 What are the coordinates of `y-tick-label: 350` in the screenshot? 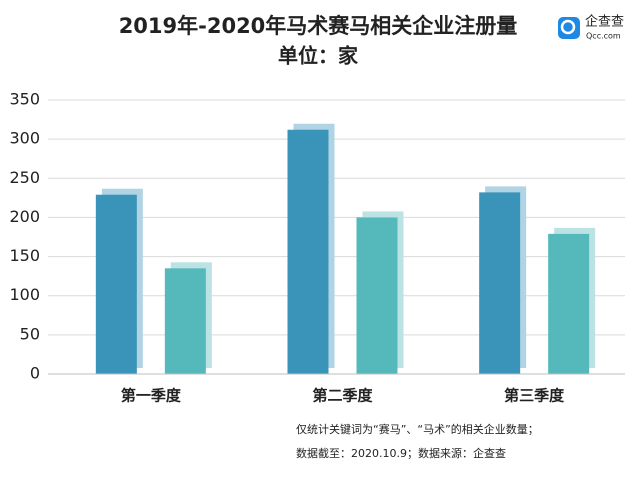 It's located at (24, 99).